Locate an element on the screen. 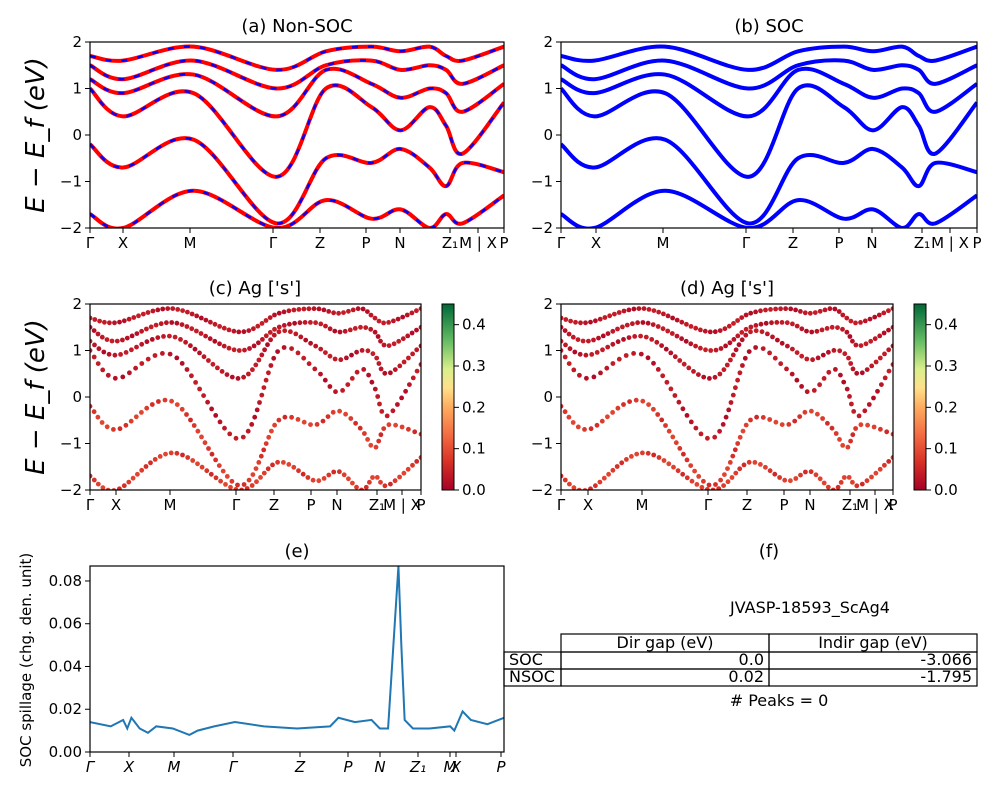  y-tick-label: −2 is located at coordinates (542, 228).